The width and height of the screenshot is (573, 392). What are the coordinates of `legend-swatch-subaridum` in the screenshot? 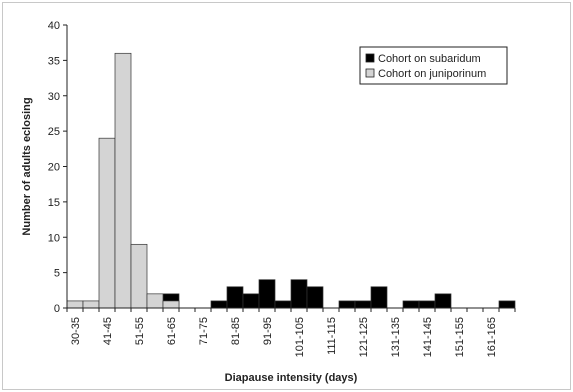 It's located at (370, 58).